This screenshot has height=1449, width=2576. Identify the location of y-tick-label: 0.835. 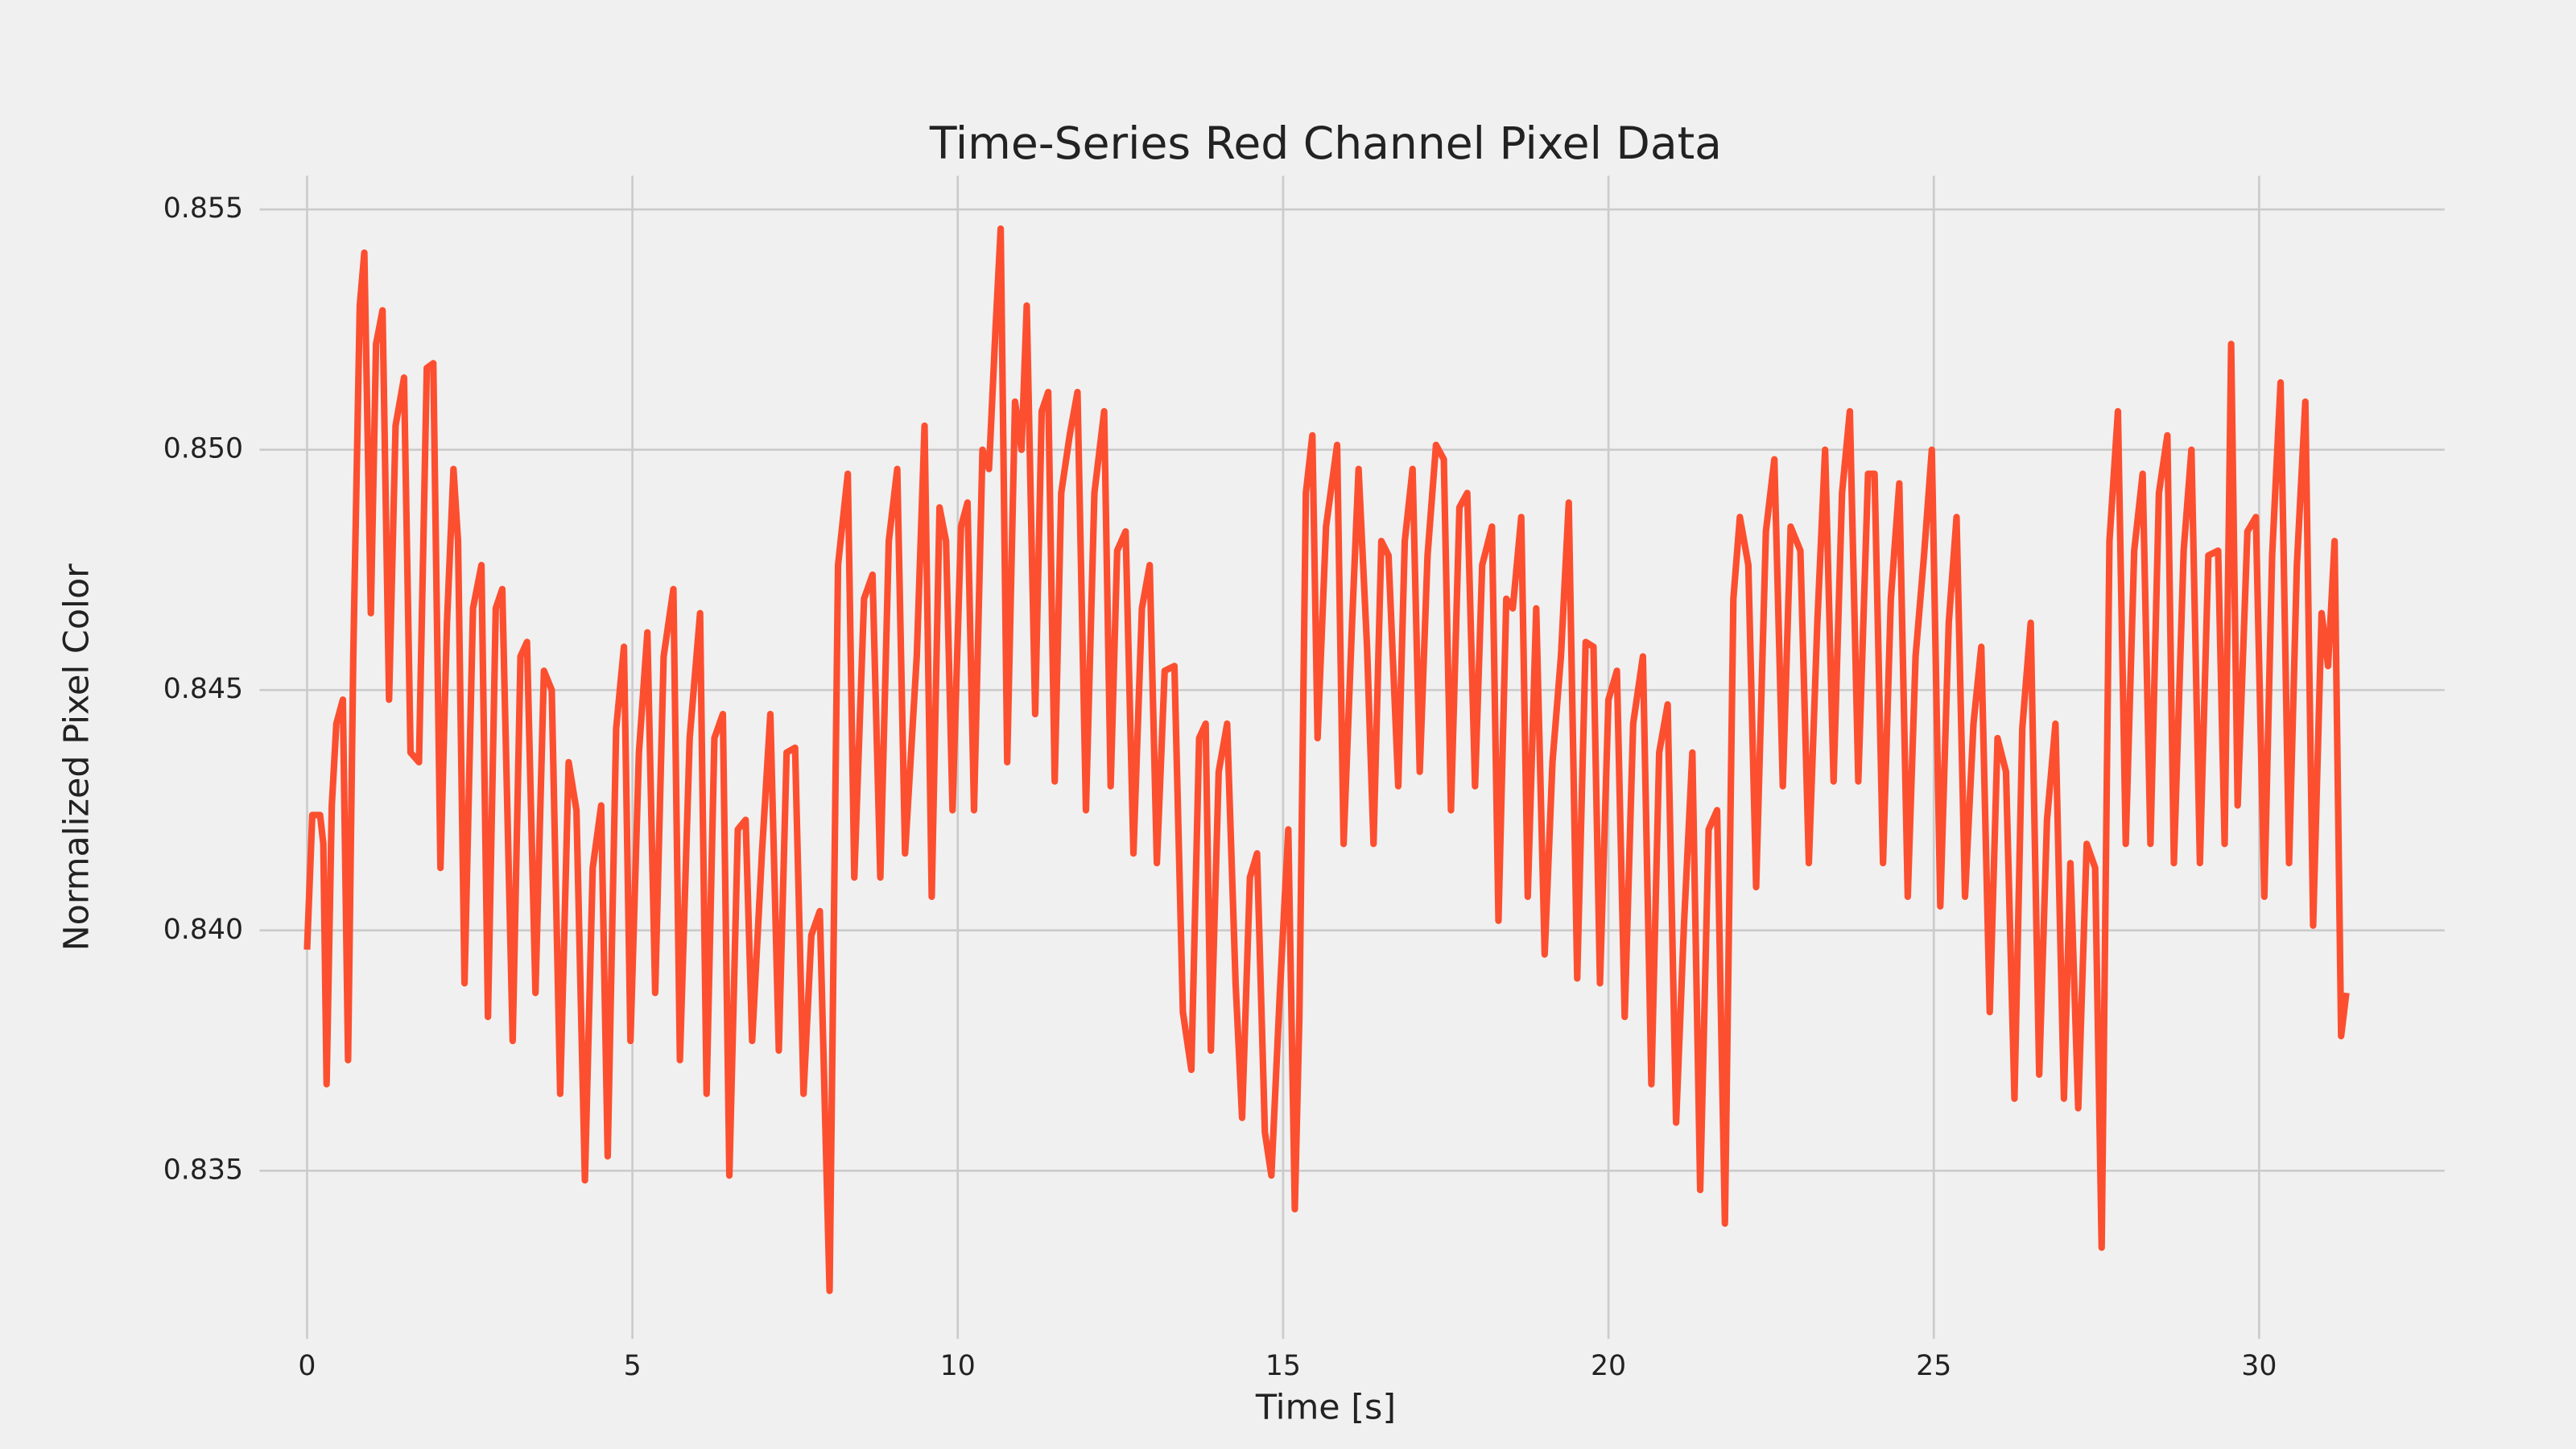
(203, 1170).